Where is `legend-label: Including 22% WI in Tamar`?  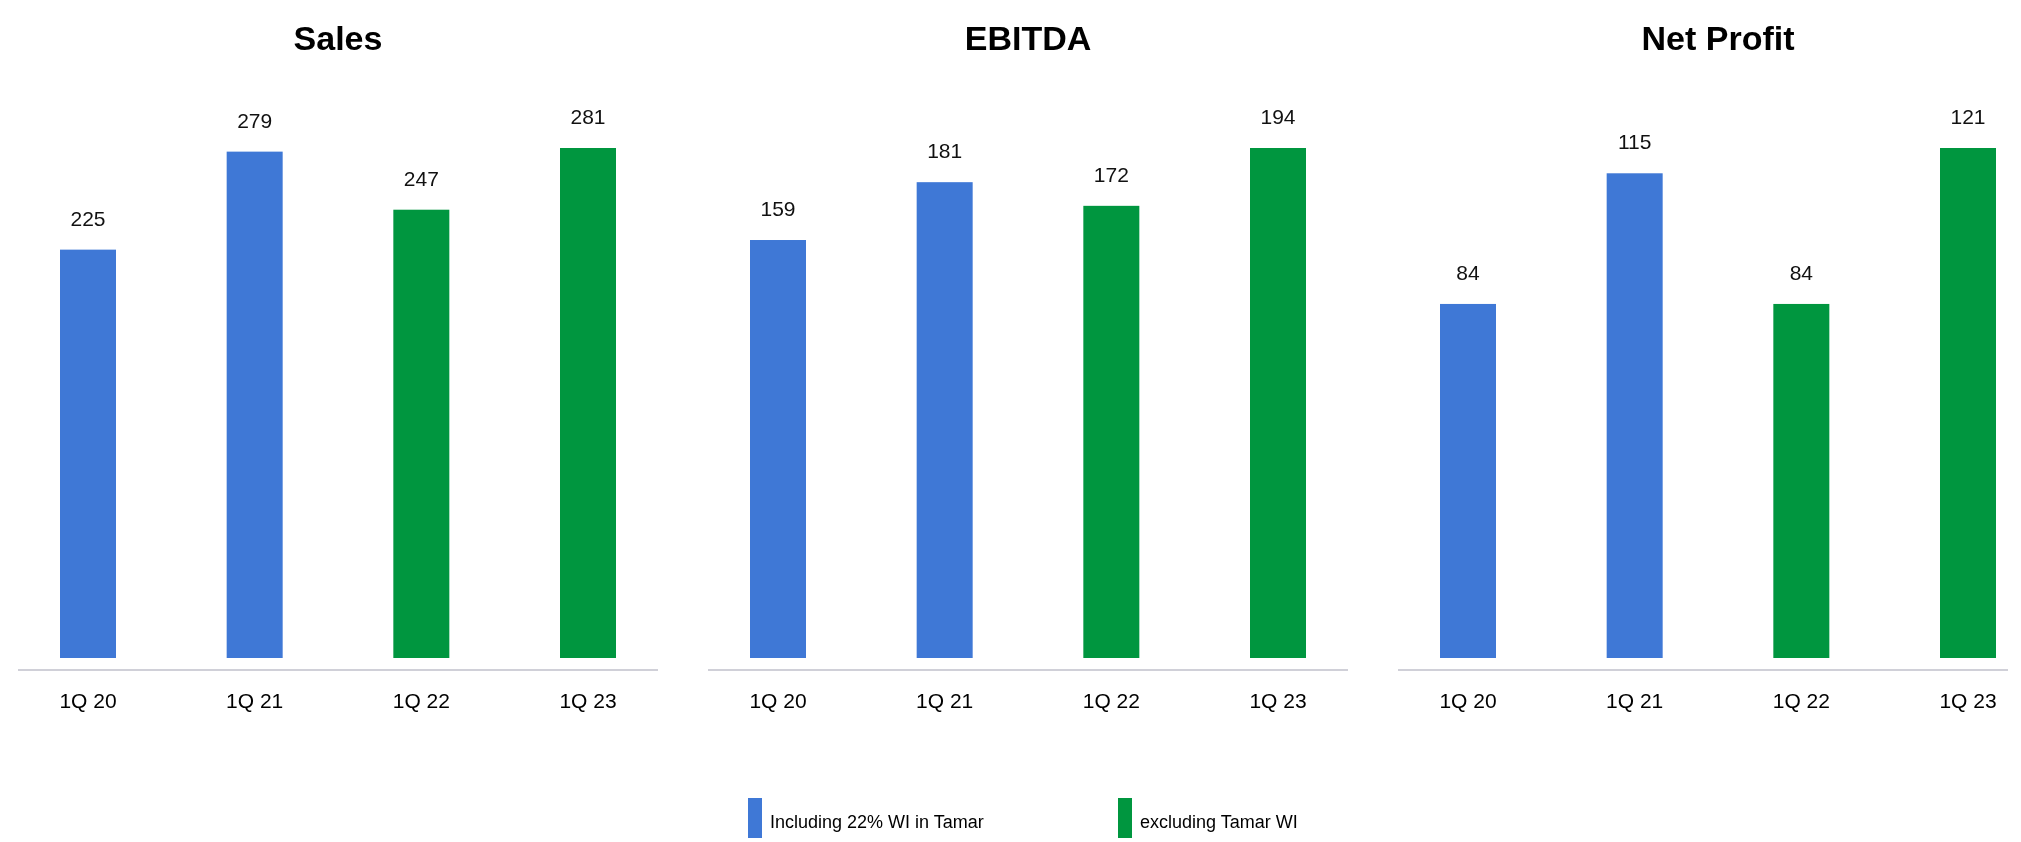
legend-label: Including 22% WI in Tamar is located at coordinates (877, 822).